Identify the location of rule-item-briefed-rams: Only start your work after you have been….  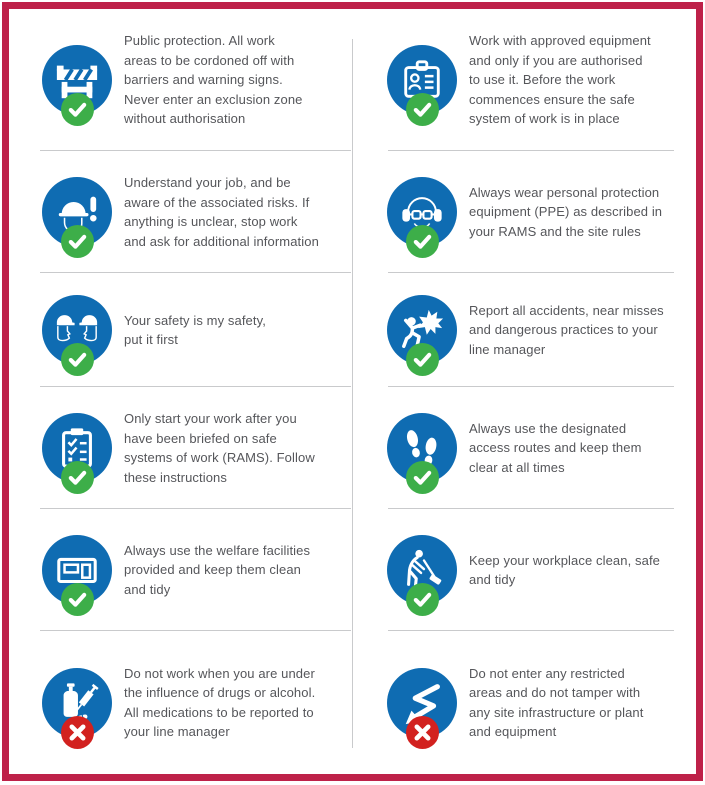
(187, 448).